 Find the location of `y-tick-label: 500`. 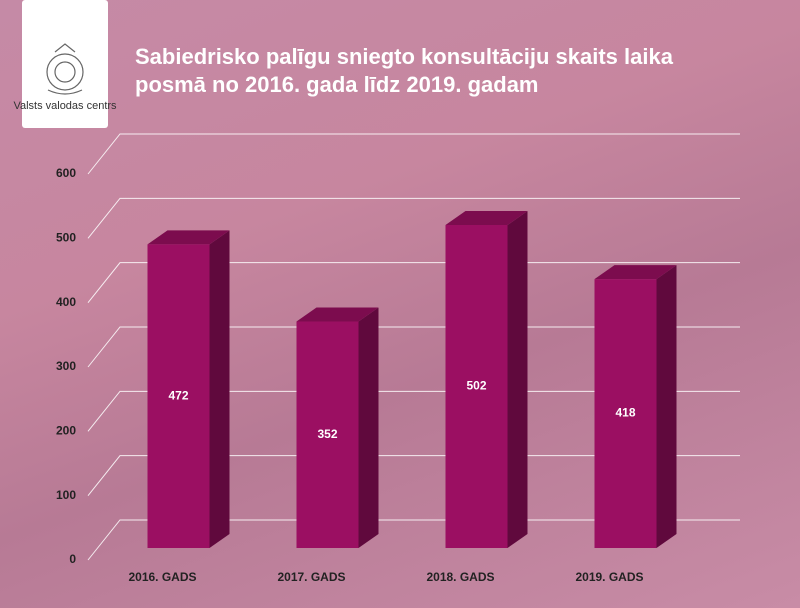

y-tick-label: 500 is located at coordinates (66, 238).